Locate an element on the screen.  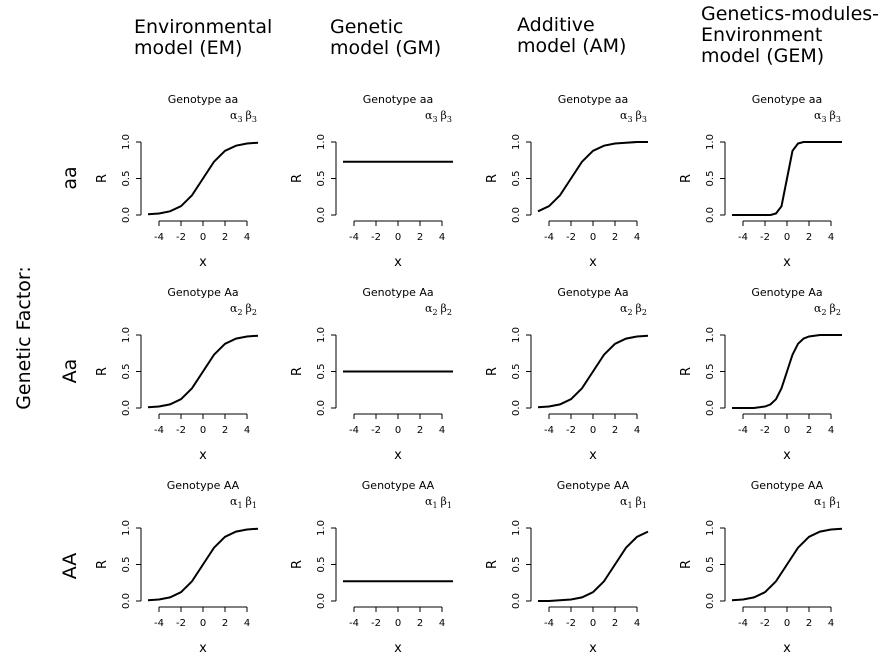
panel-gem-aa-y-label: R is located at coordinates (686, 178).